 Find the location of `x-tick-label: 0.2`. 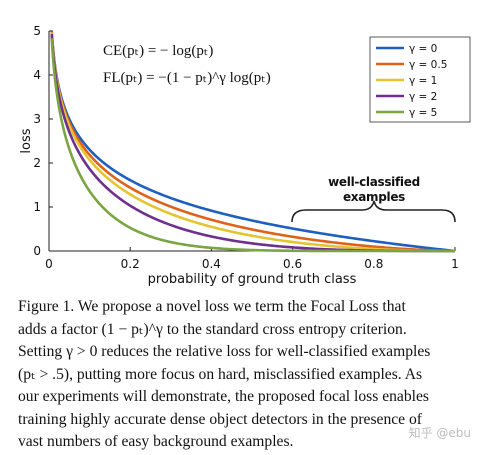

x-tick-label: 0.2 is located at coordinates (130, 264).